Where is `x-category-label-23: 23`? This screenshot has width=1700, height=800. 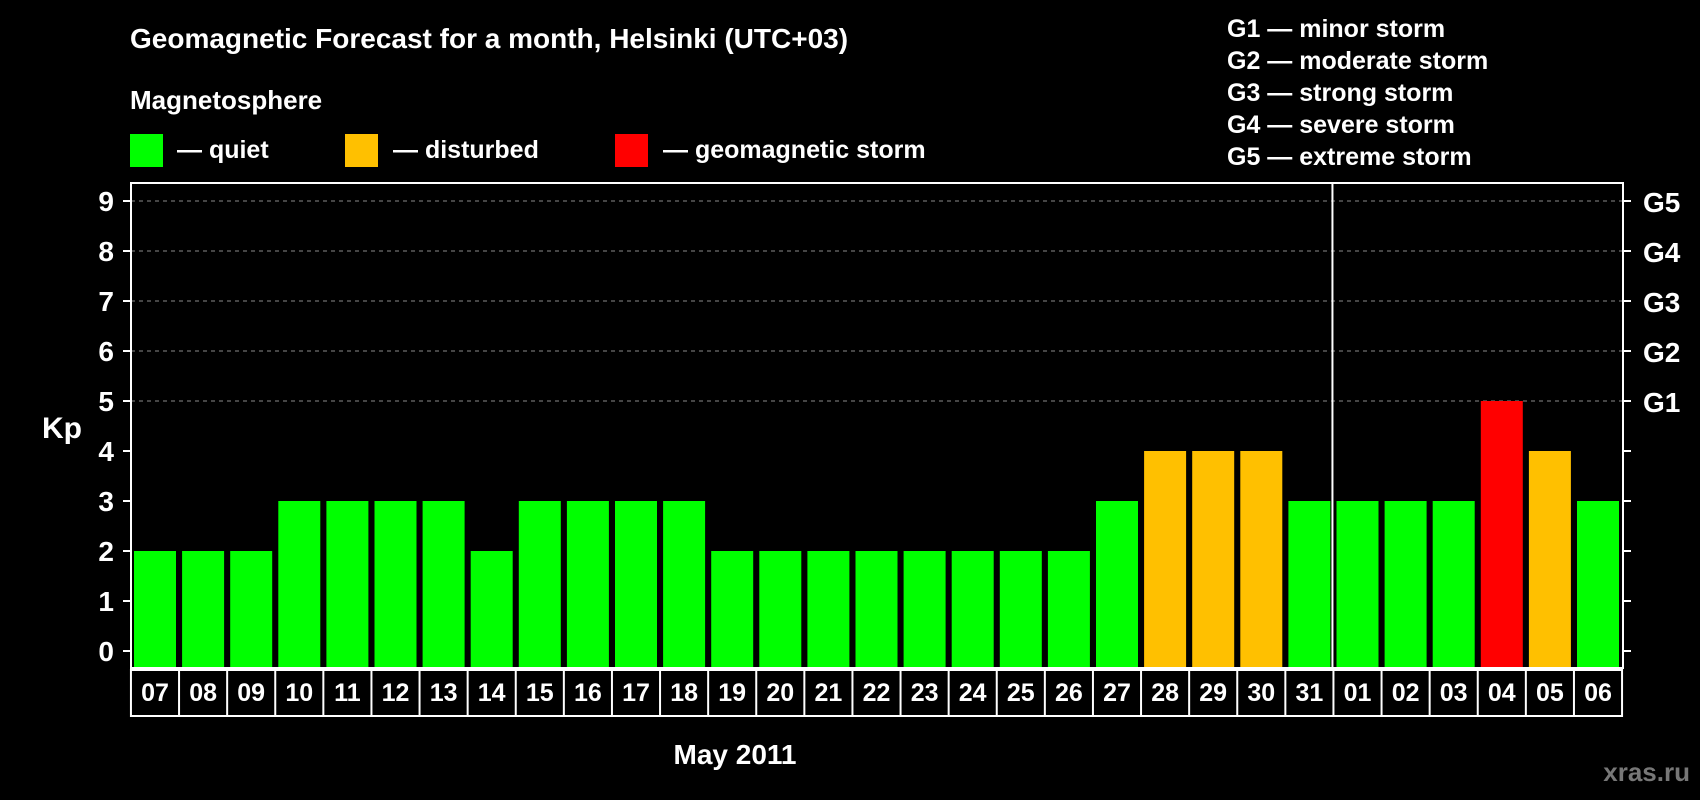
x-category-label-23: 23 is located at coordinates (925, 693).